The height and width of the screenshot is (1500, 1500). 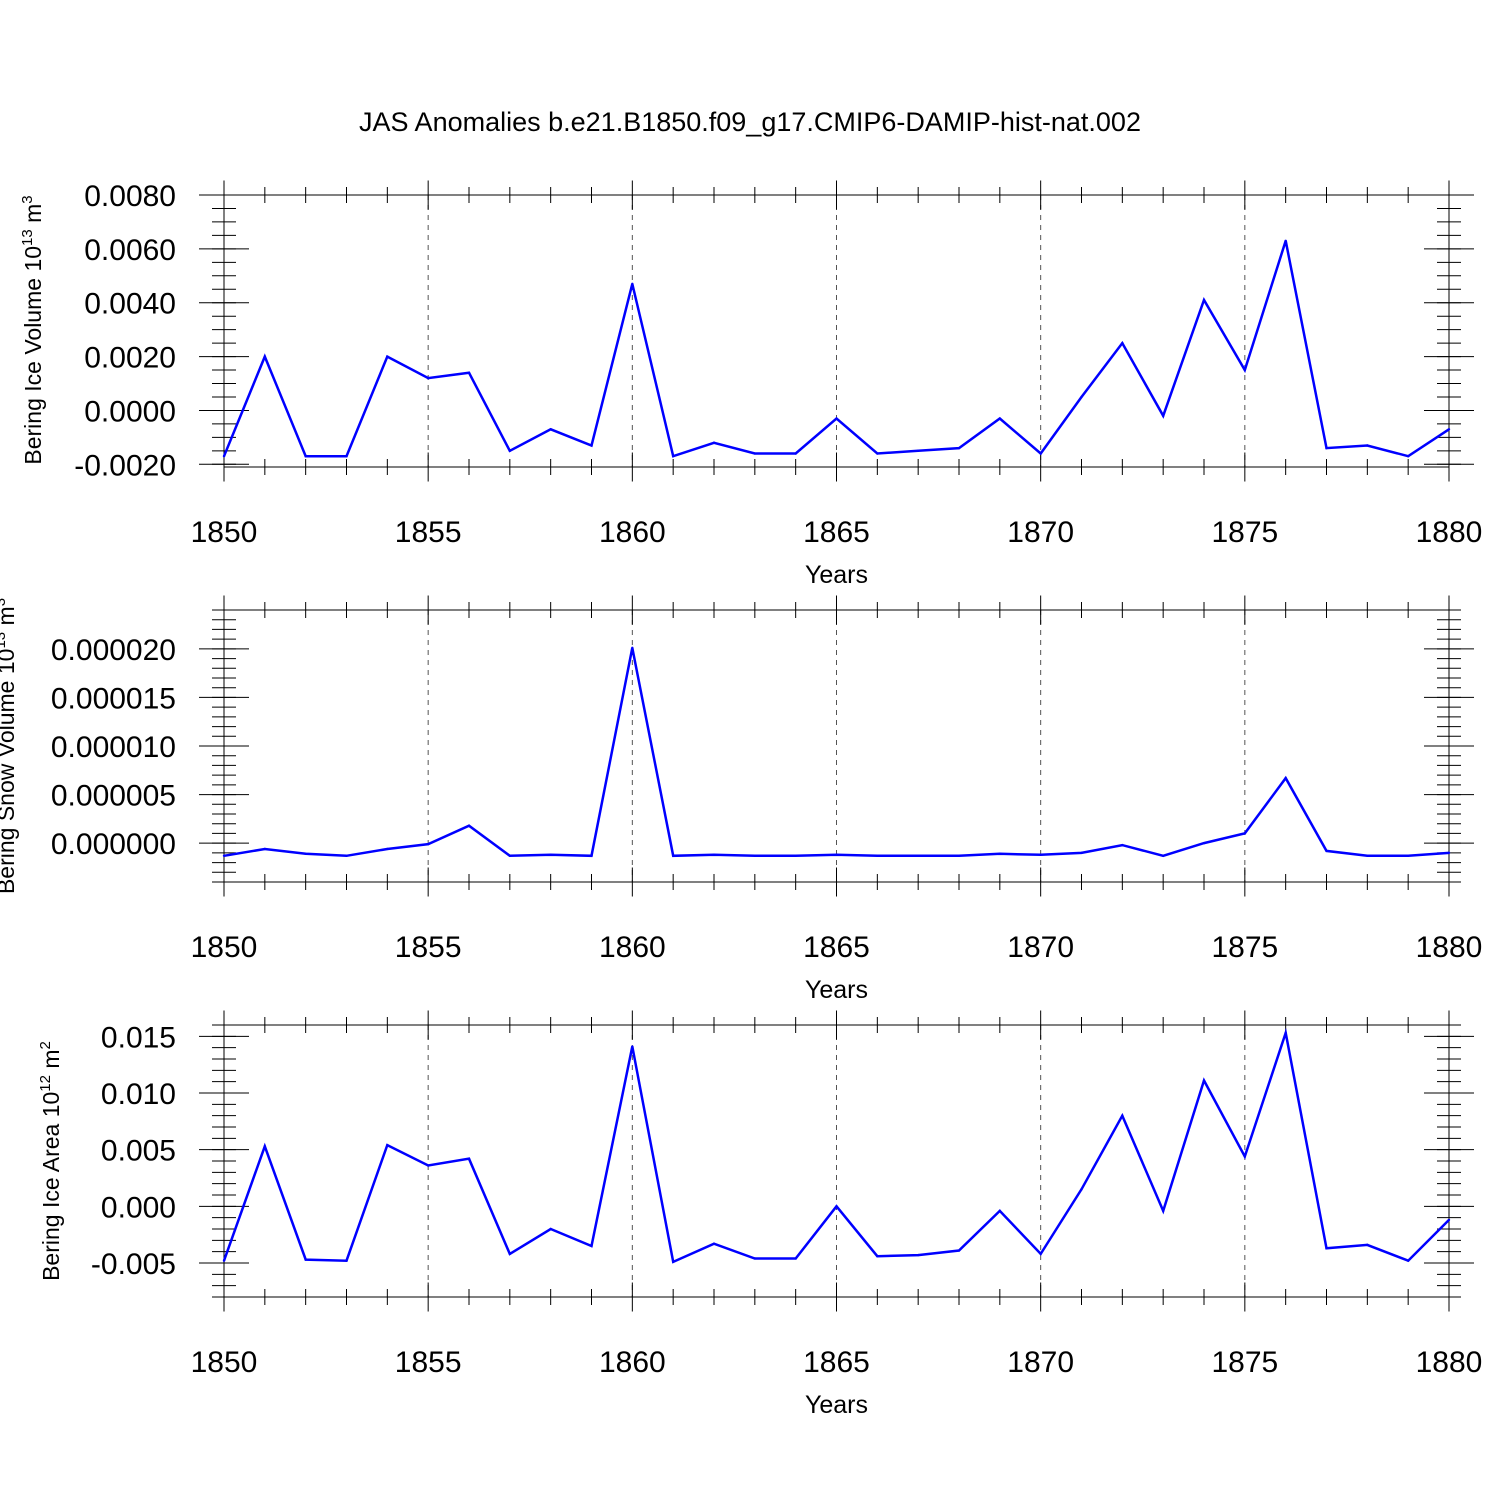 What do you see at coordinates (113, 844) in the screenshot?
I see `y-tick-label: 0.000000` at bounding box center [113, 844].